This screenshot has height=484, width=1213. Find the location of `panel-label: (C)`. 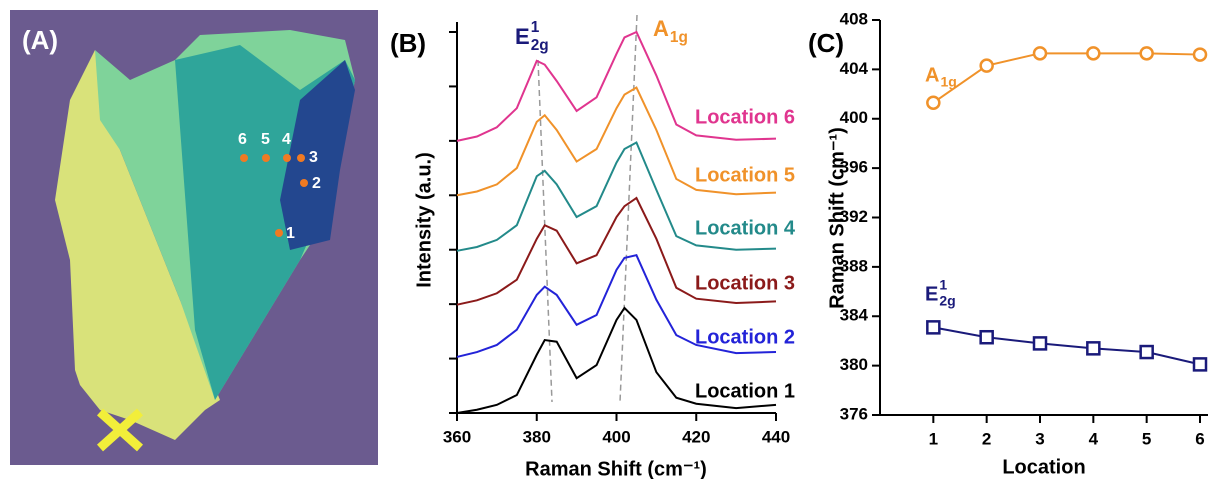

panel-label: (C) is located at coordinates (826, 43).